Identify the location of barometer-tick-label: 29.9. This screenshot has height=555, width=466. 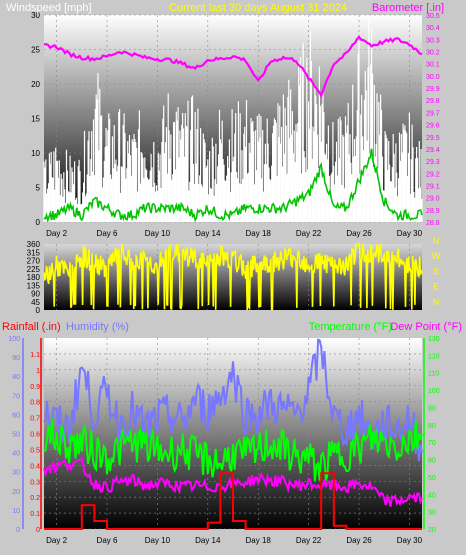
(433, 89).